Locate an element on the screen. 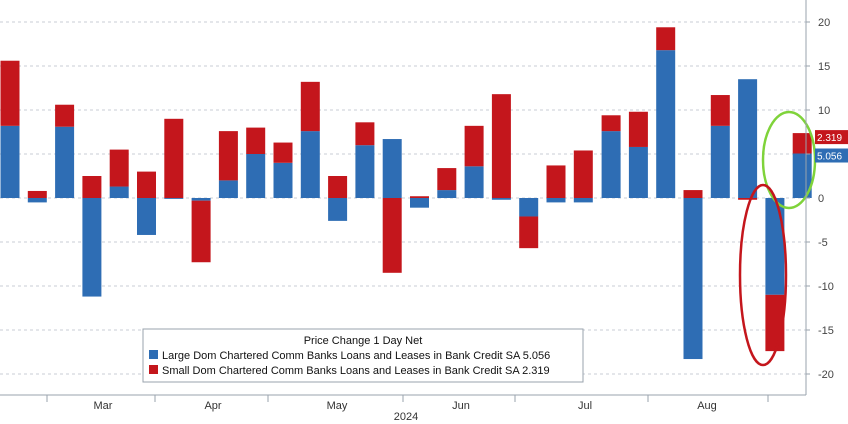  x-tick-label: Mar is located at coordinates (103, 406).